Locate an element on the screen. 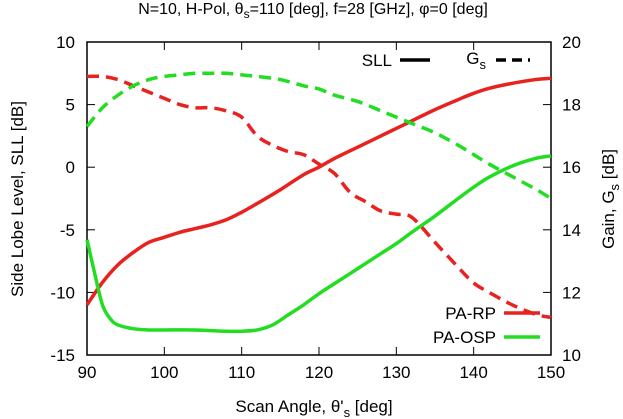  style-legend-dashed-sub: s is located at coordinates (483, 64).